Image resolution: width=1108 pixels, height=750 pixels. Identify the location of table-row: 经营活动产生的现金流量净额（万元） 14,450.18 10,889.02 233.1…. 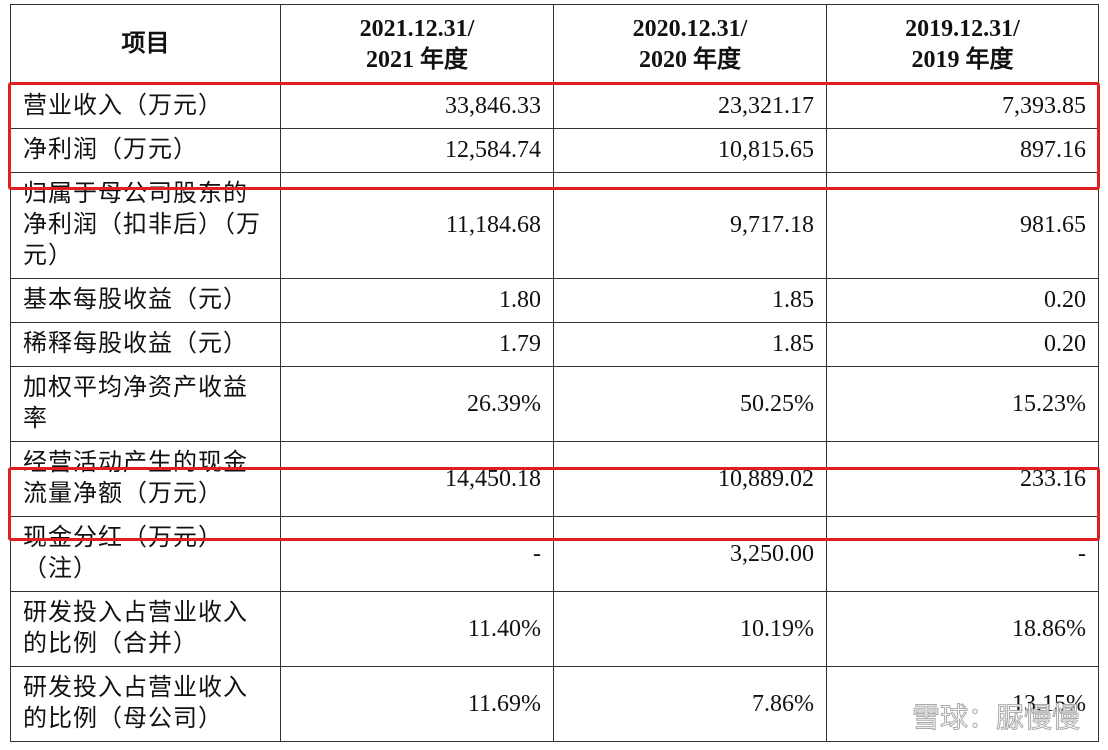
(554, 479).